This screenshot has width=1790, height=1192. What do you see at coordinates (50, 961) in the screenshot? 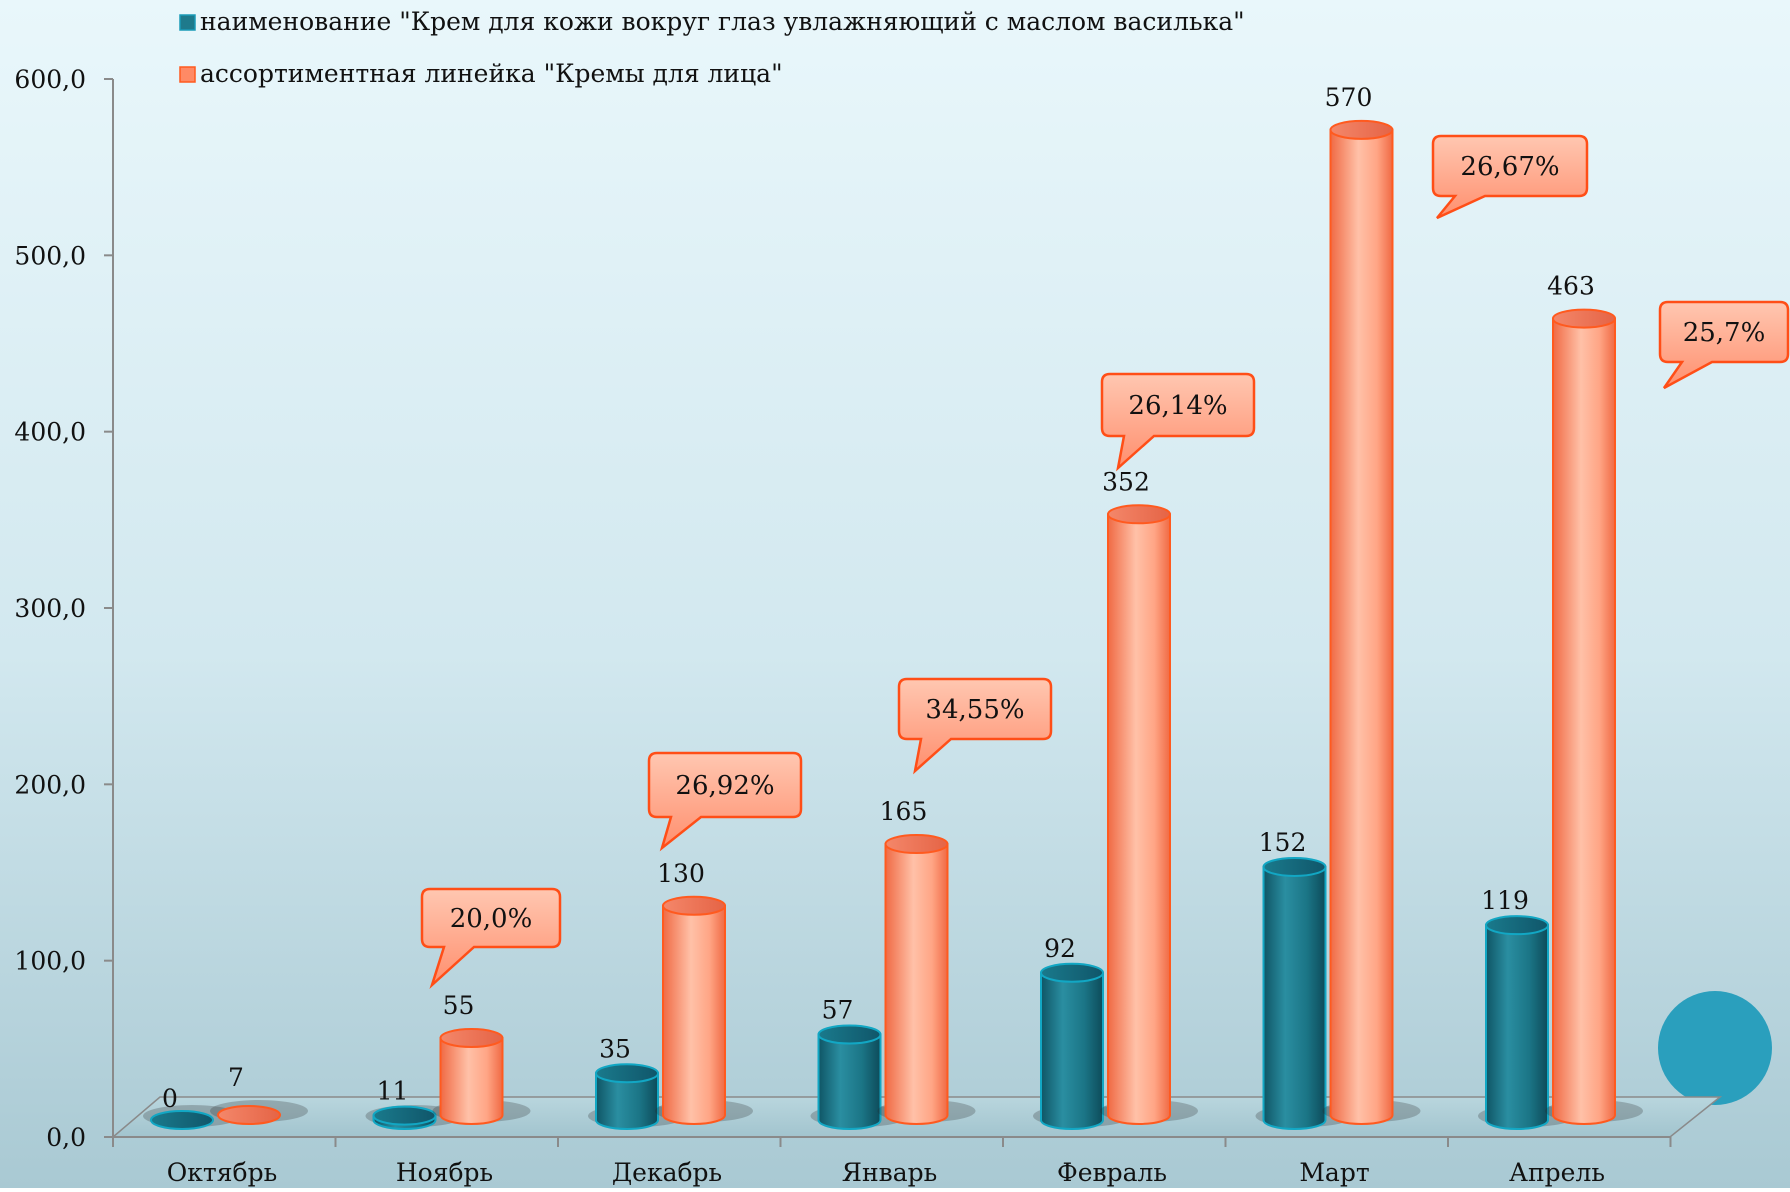
I see `y-tick-label: 100,0` at bounding box center [50, 961].